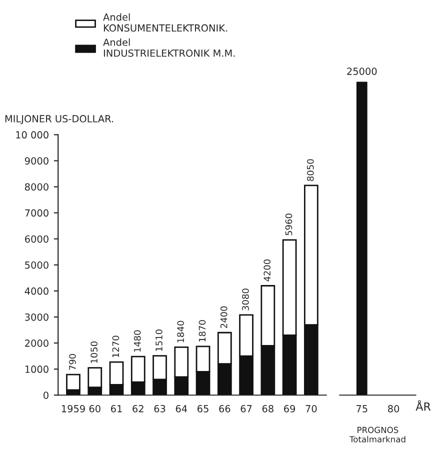 This screenshot has height=449, width=447. Describe the element at coordinates (36, 239) in the screenshot. I see `y-tick-label: 6000` at that location.